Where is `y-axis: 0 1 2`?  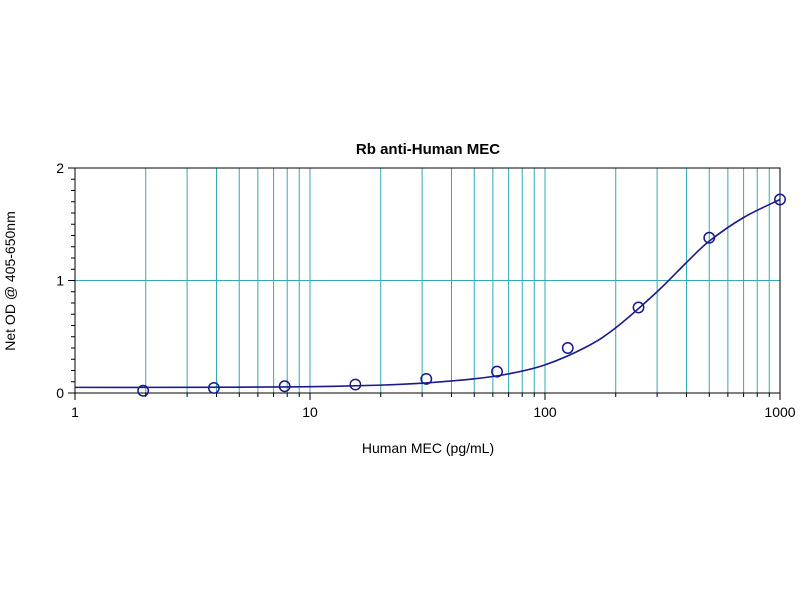 y-axis: 0 1 2 is located at coordinates (65, 280).